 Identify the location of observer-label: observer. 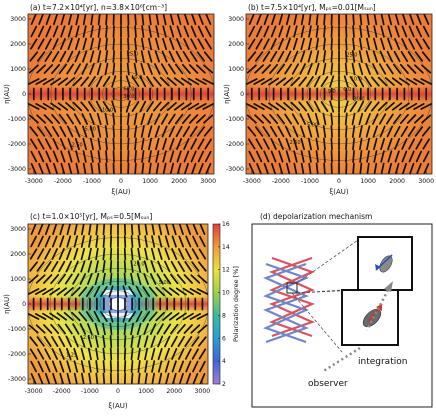
(328, 384).